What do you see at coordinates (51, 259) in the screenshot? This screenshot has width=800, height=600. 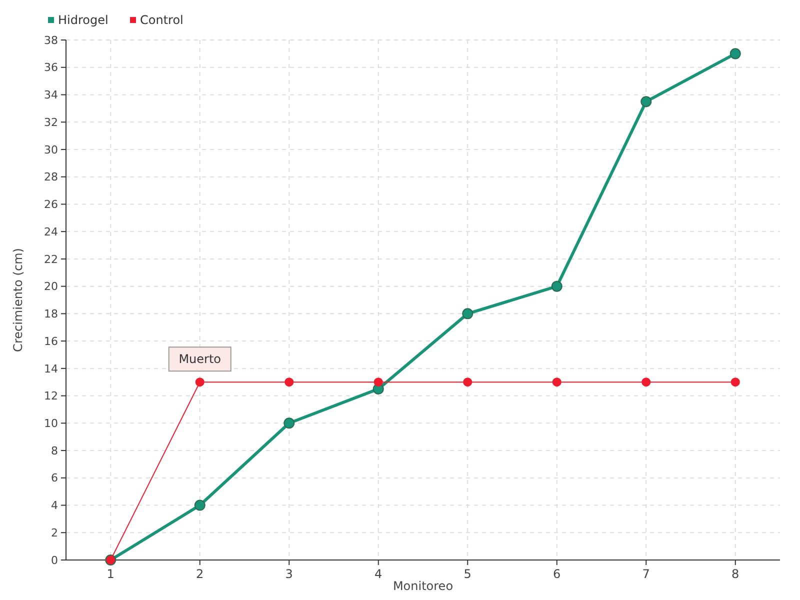 I see `y-tick-label: 22` at bounding box center [51, 259].